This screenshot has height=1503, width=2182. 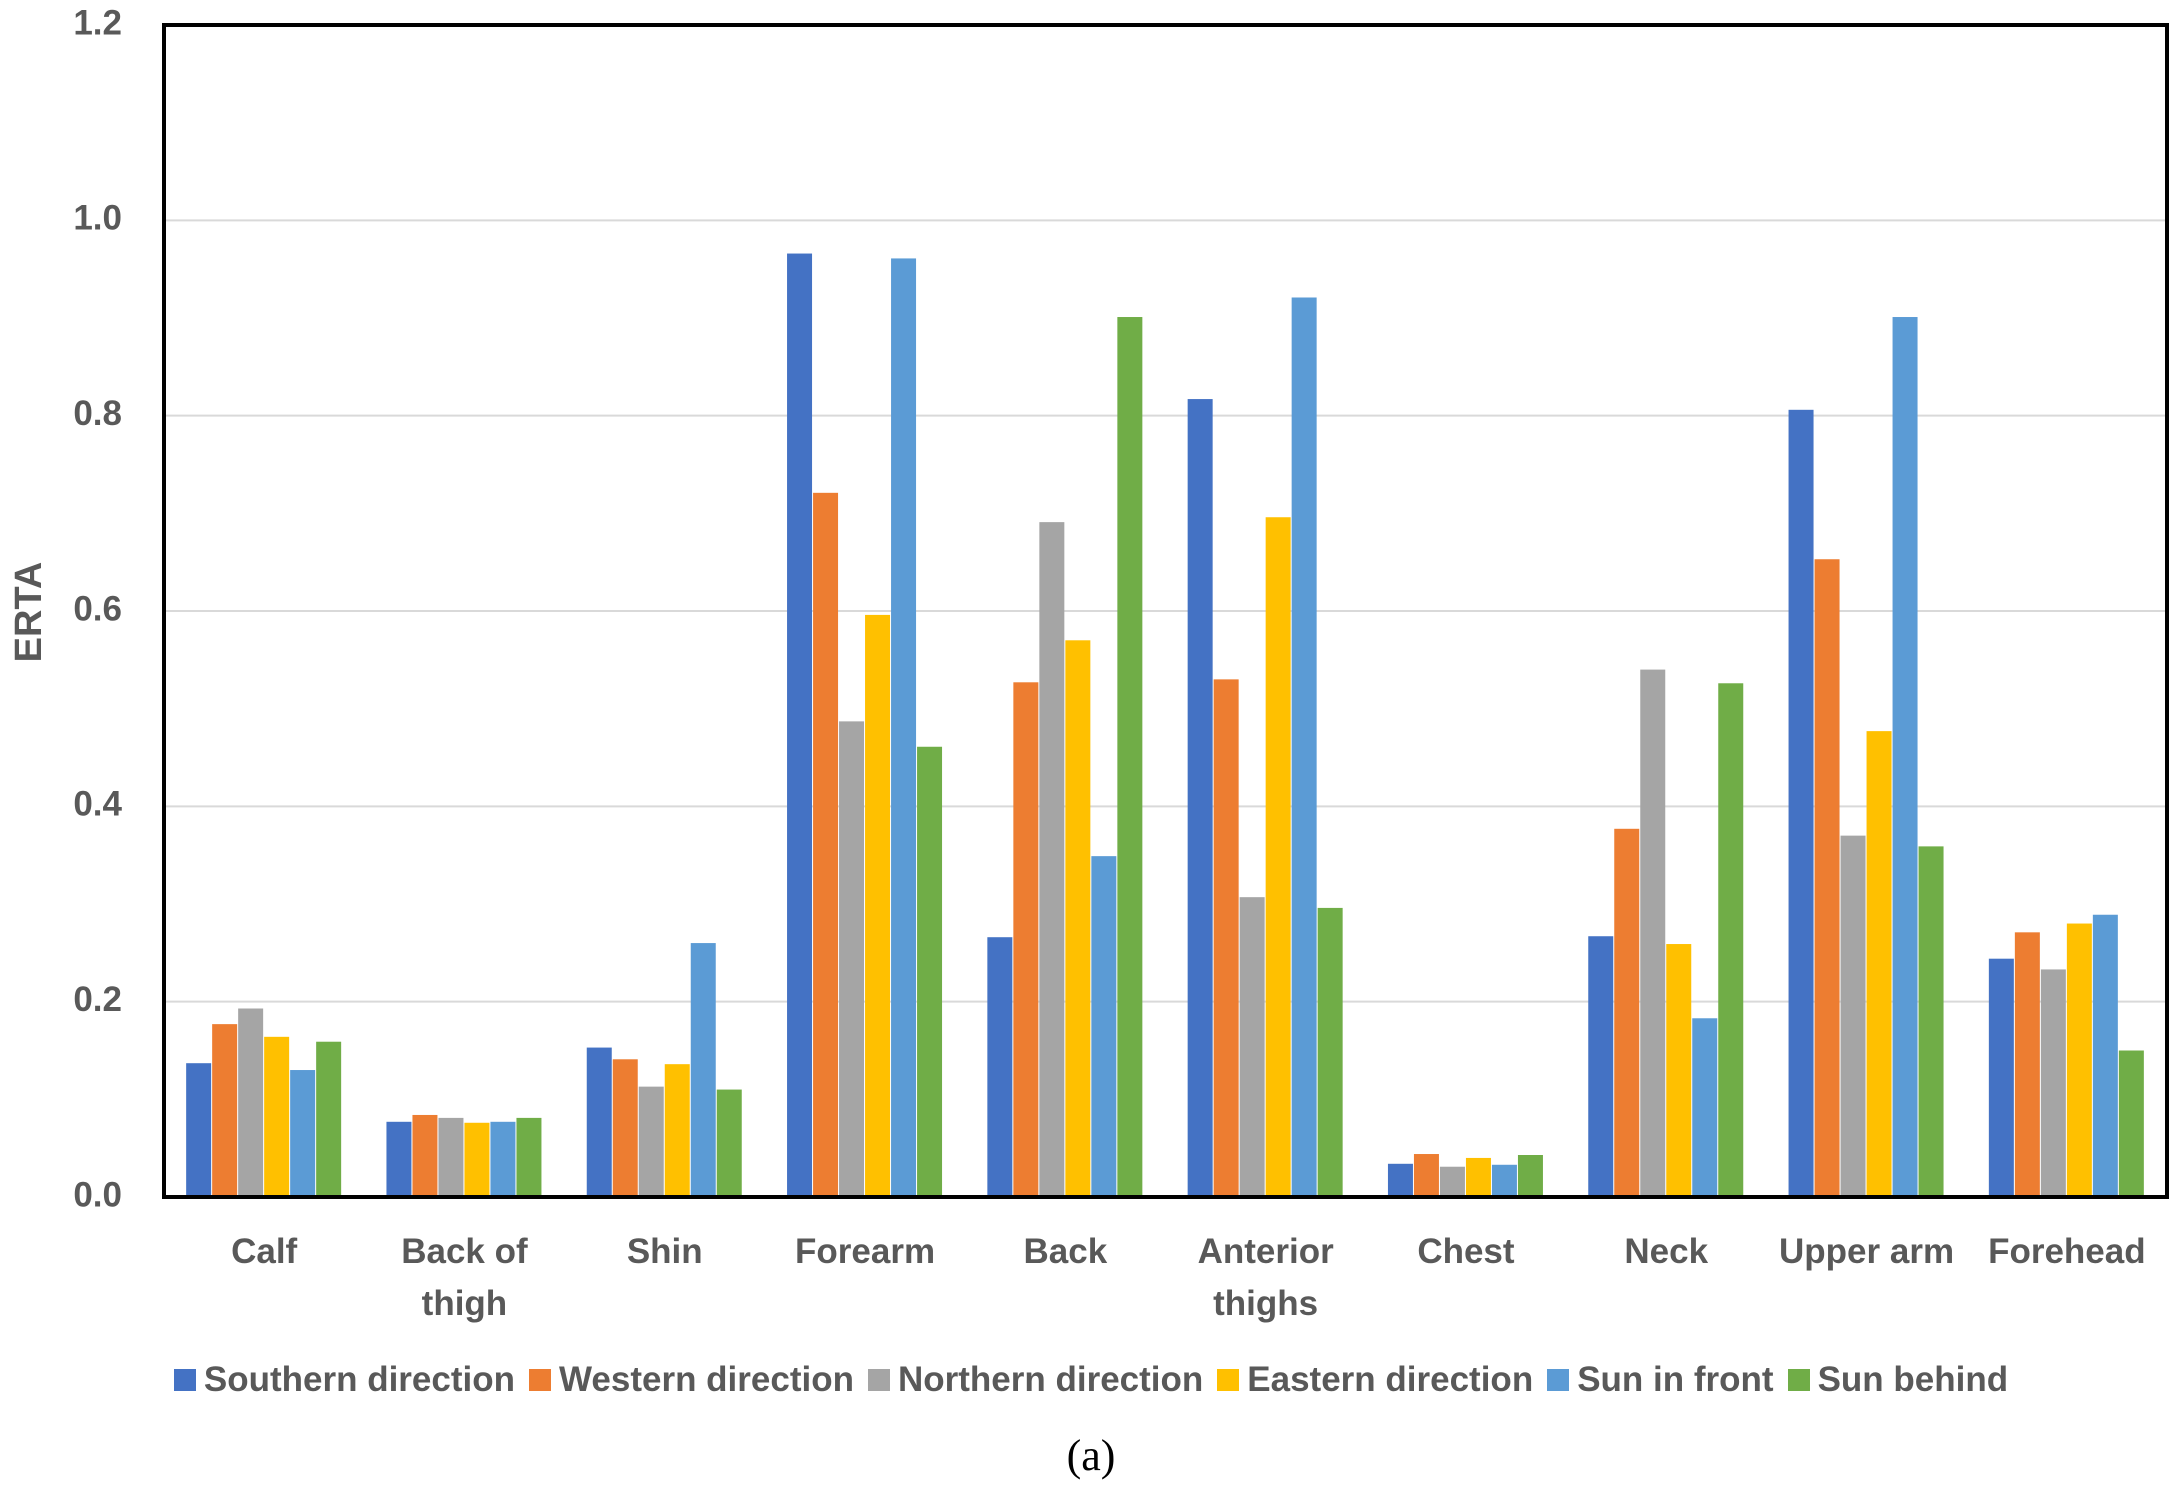 What do you see at coordinates (359, 1379) in the screenshot?
I see `legend-label: Southern direction` at bounding box center [359, 1379].